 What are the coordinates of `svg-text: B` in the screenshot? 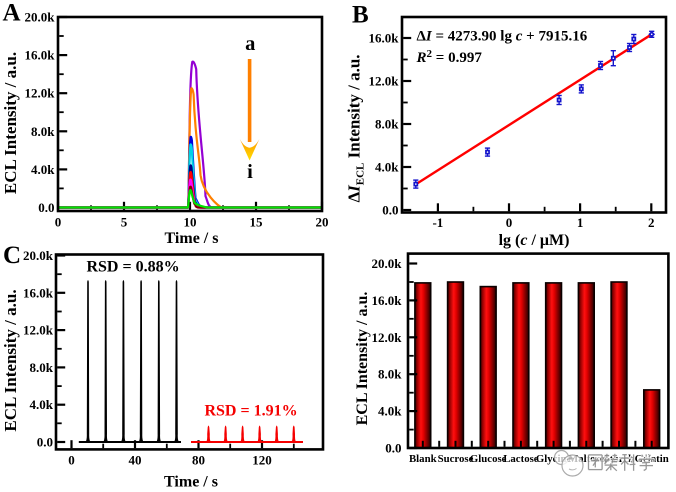 It's located at (360, 15).